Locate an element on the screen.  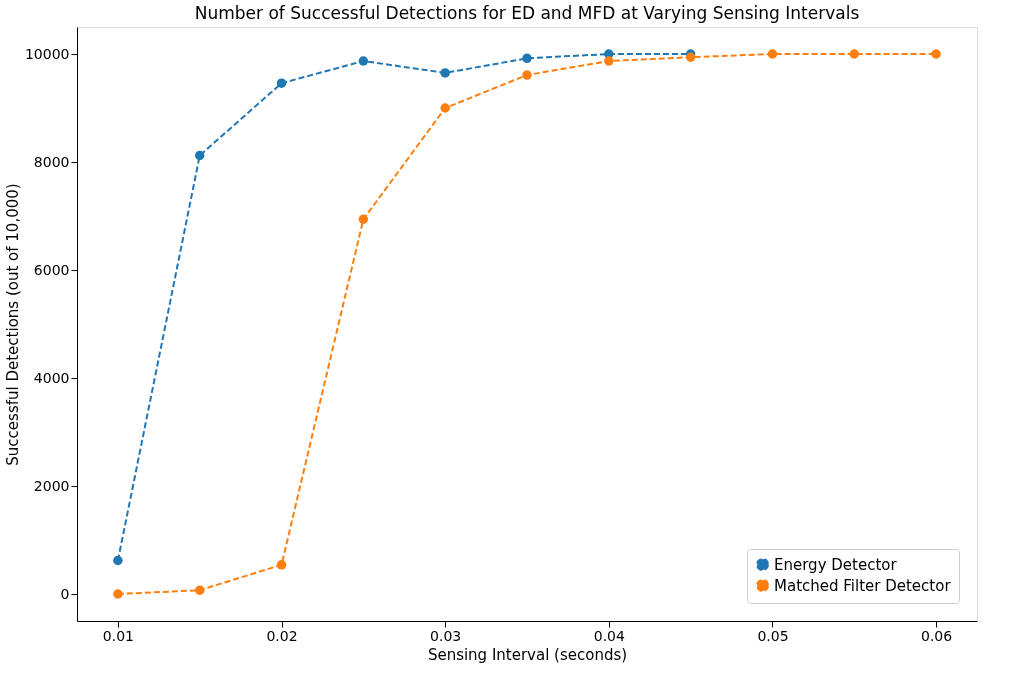
legend-label: Energy Detector is located at coordinates (836, 564).